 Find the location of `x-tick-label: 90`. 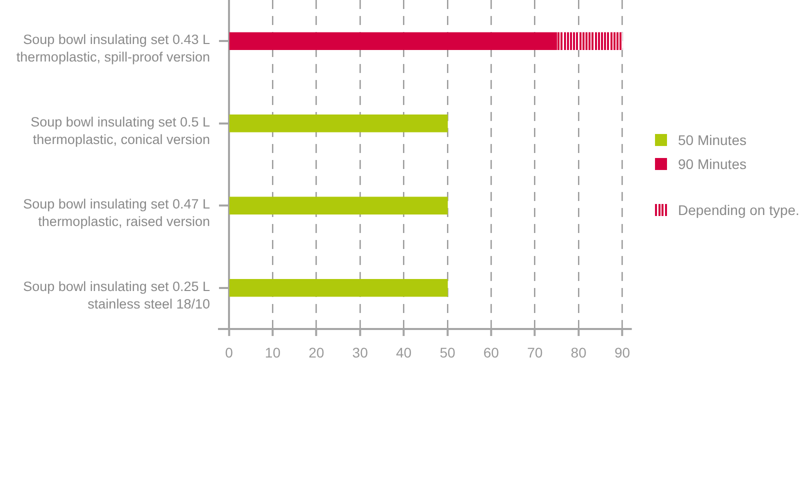

x-tick-label: 90 is located at coordinates (622, 352).